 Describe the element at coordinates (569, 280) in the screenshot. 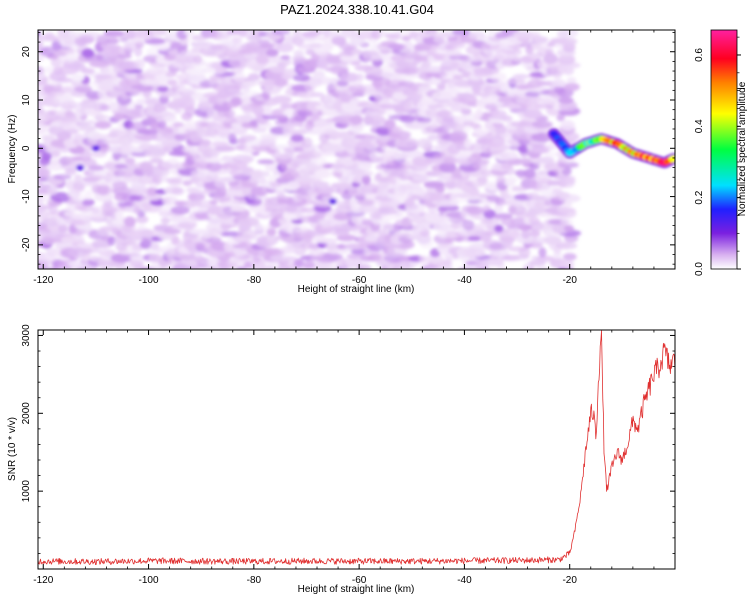

I see `x-tick-label: -20` at that location.